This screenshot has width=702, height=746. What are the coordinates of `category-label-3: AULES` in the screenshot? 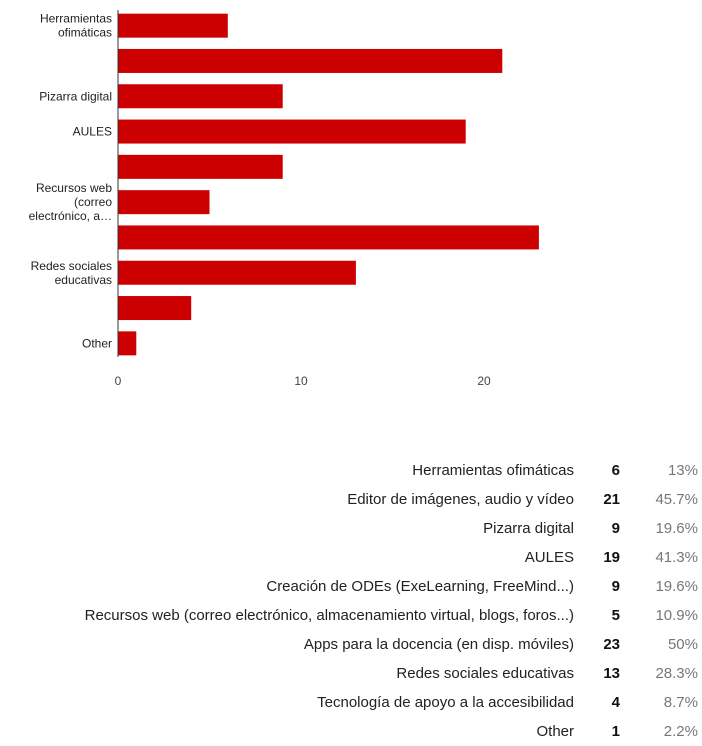 It's located at (92, 132).